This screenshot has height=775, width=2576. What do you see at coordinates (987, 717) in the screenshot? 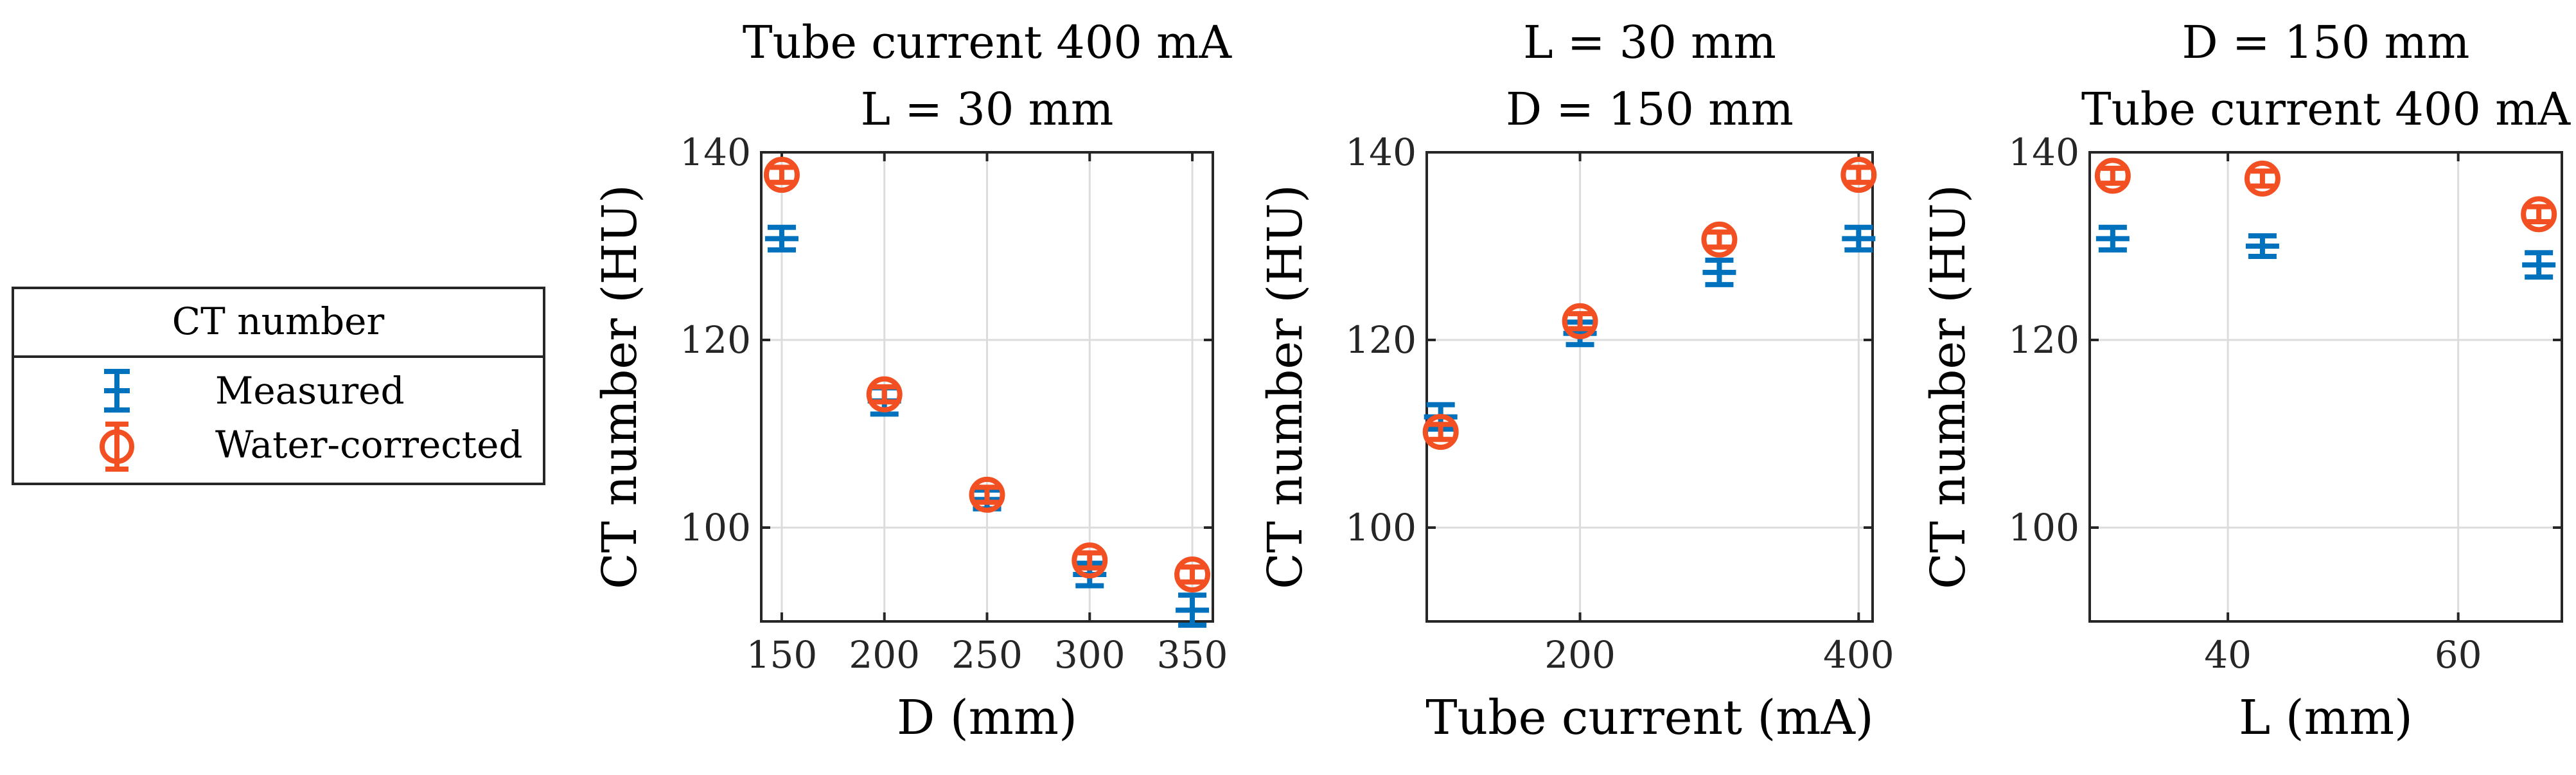
I see `x-axis-label: D (mm)` at bounding box center [987, 717].